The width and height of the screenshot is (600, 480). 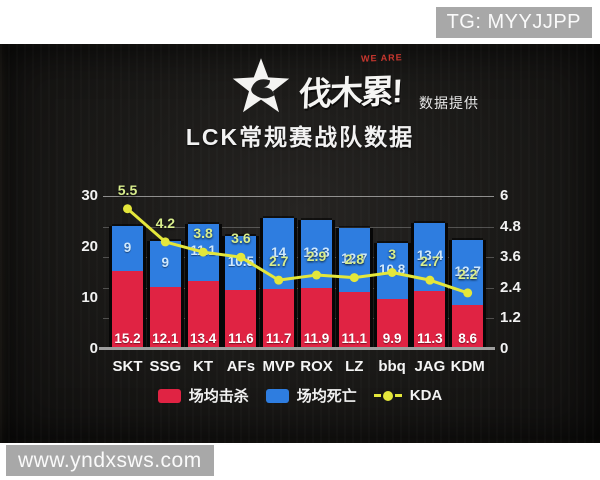 I want to click on x-axis-label-JAG: JAG, so click(x=430, y=366).